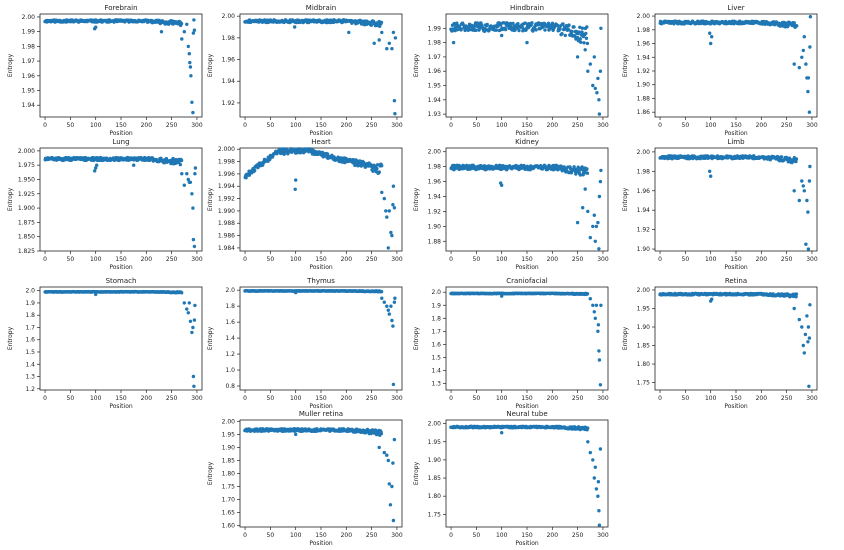  I want to click on chart-title: Forebrain, so click(120, 8).